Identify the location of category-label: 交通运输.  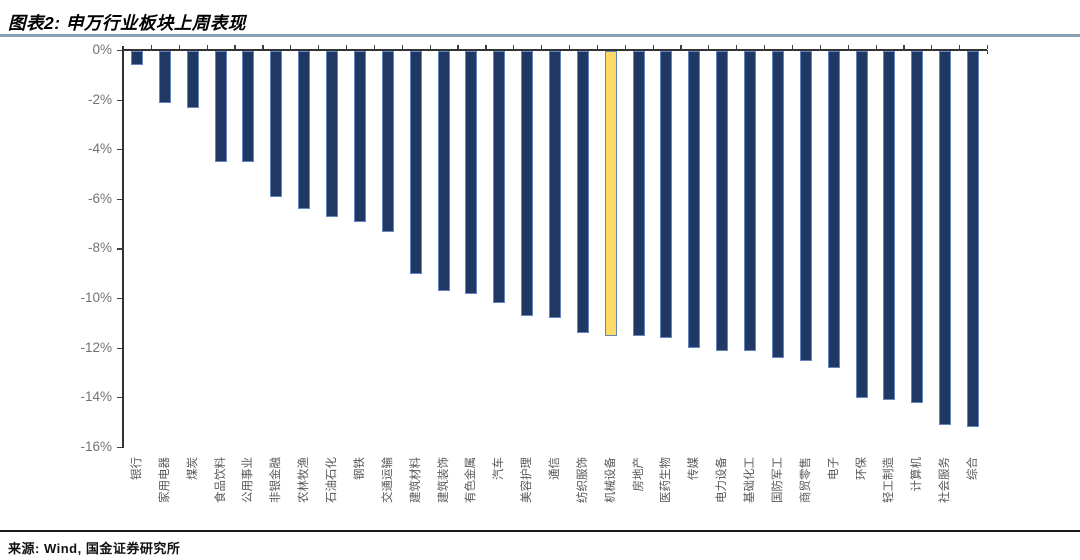
(387, 479).